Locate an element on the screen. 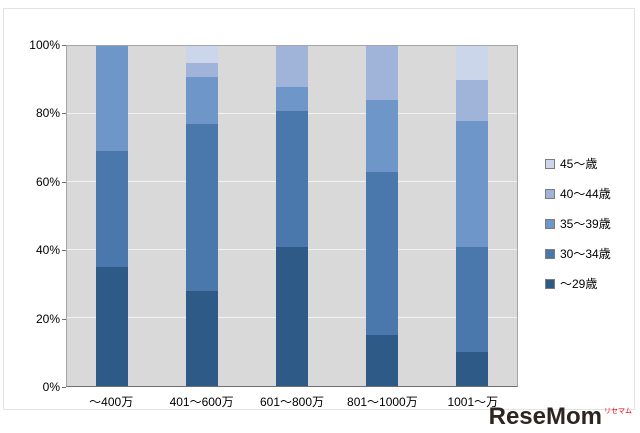  y-tick-label: 80% is located at coordinates (47, 113).